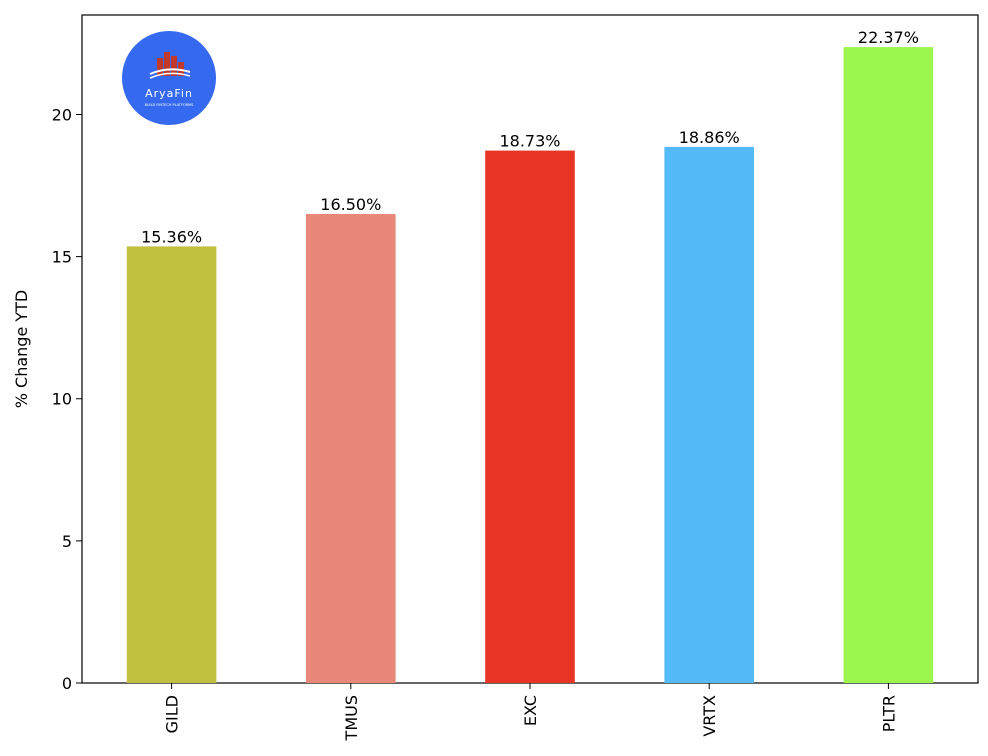 This screenshot has height=756, width=988. What do you see at coordinates (169, 93) in the screenshot?
I see `logo-name: AryaFin` at bounding box center [169, 93].